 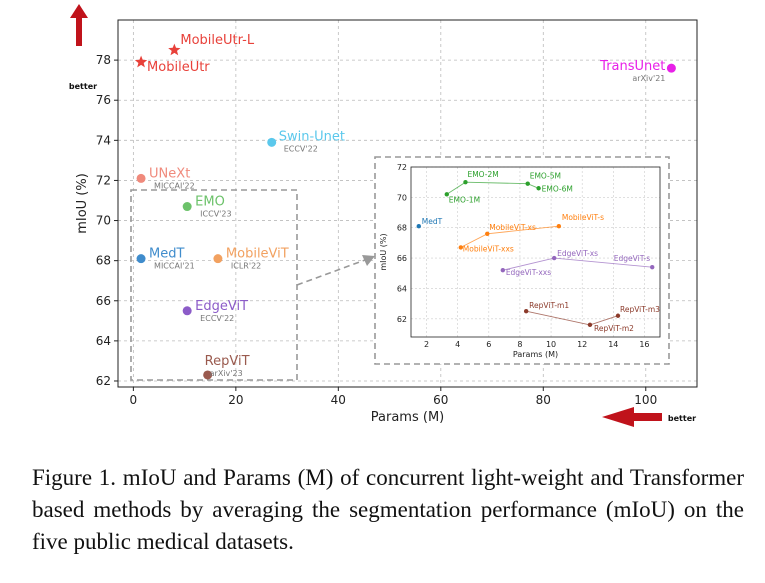 I want to click on inset-point-repvit-m3, so click(x=618, y=315).